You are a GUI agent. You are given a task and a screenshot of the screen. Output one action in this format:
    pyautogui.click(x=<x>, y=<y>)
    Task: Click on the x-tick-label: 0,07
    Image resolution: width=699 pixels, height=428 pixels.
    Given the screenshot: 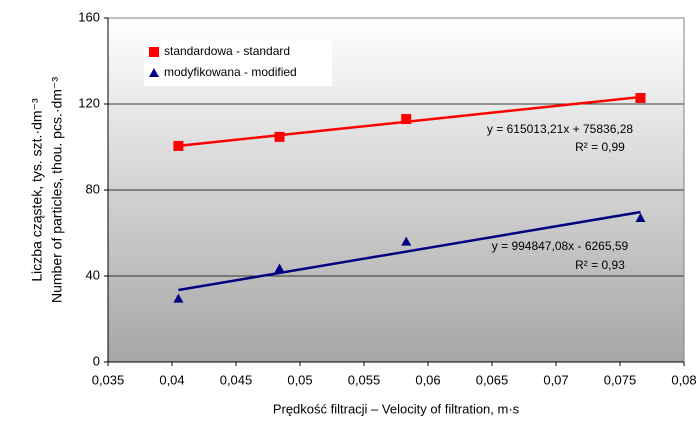 What is the action you would take?
    pyautogui.click(x=555, y=379)
    